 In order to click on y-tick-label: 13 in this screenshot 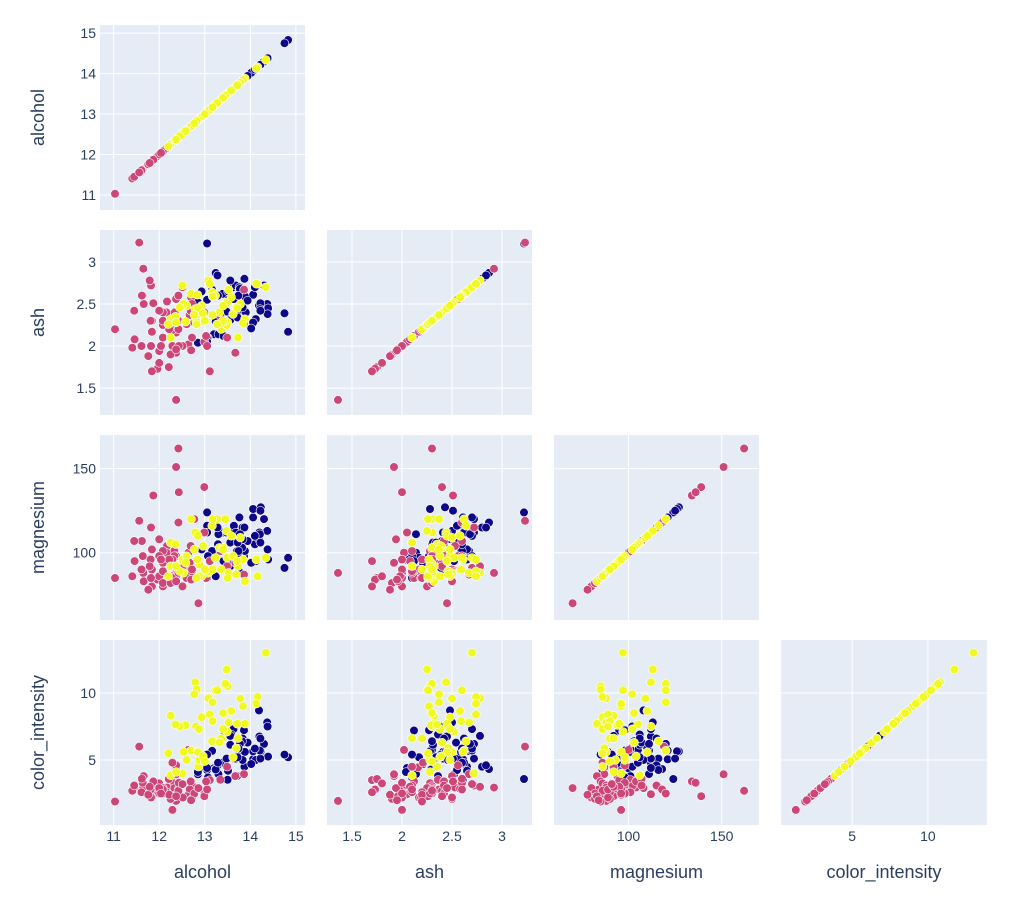, I will do `click(88, 114)`.